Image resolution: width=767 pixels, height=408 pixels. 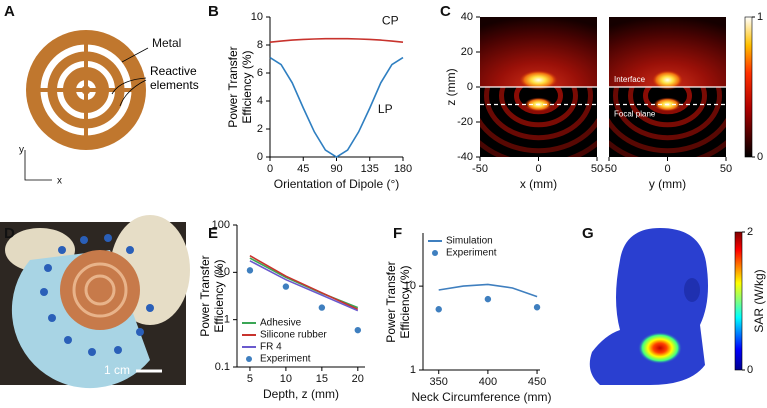 I want to click on colorbar-tick-label: 1, so click(x=760, y=17).